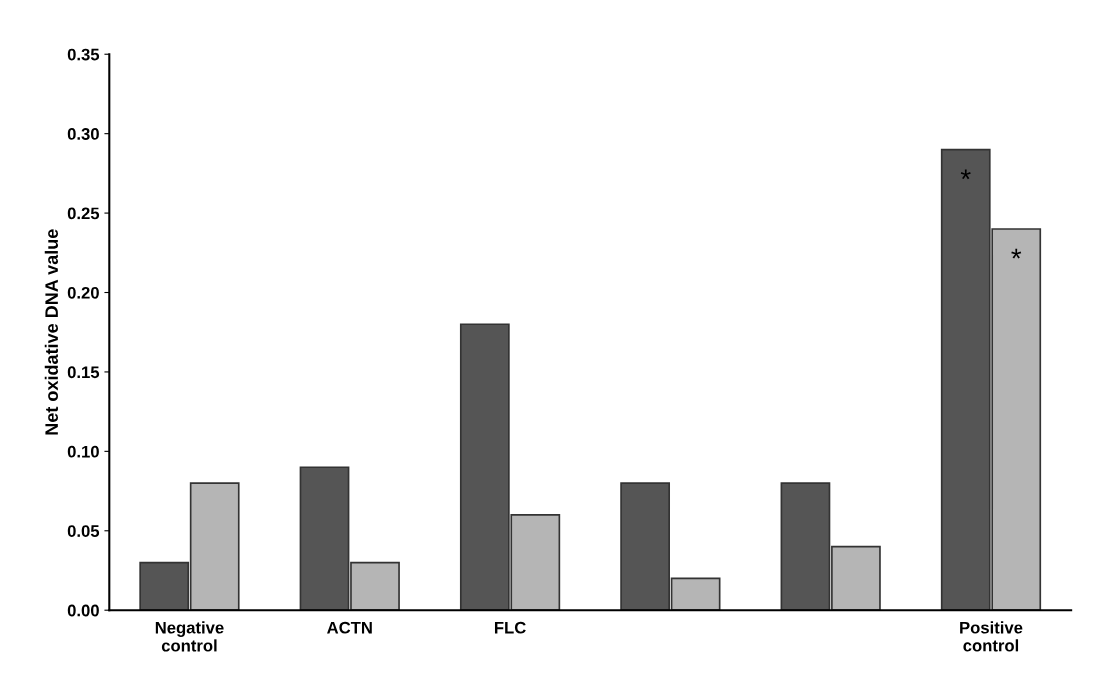 The height and width of the screenshot is (678, 1093). What do you see at coordinates (83, 610) in the screenshot?
I see `y-tick-label: 0.00` at bounding box center [83, 610].